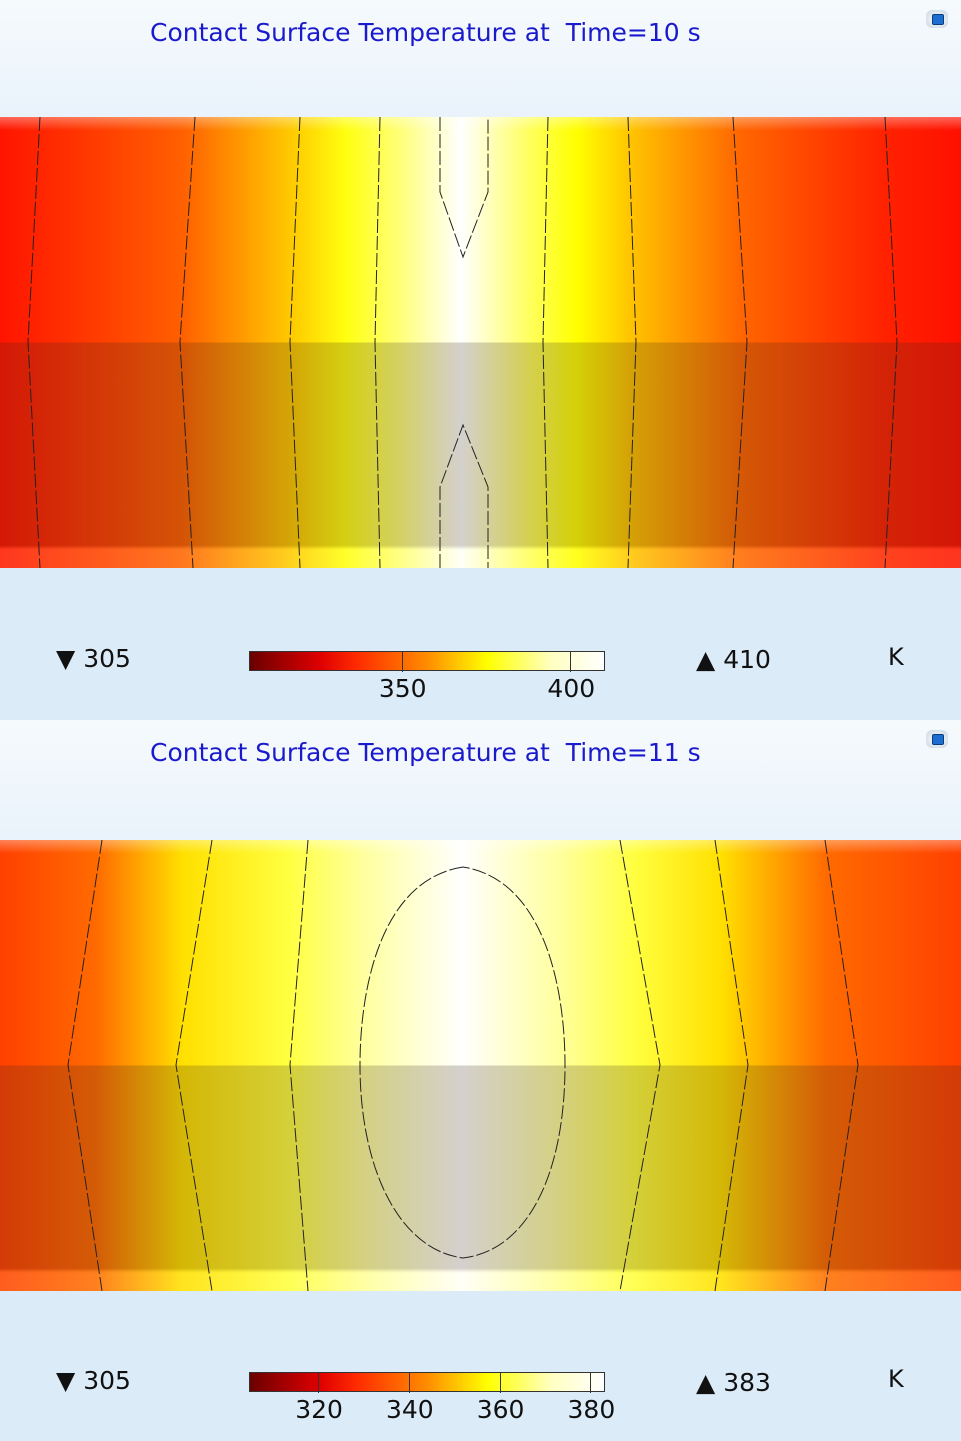 This screenshot has width=961, height=1441. I want to click on colorbar: 350 400, so click(427, 677).